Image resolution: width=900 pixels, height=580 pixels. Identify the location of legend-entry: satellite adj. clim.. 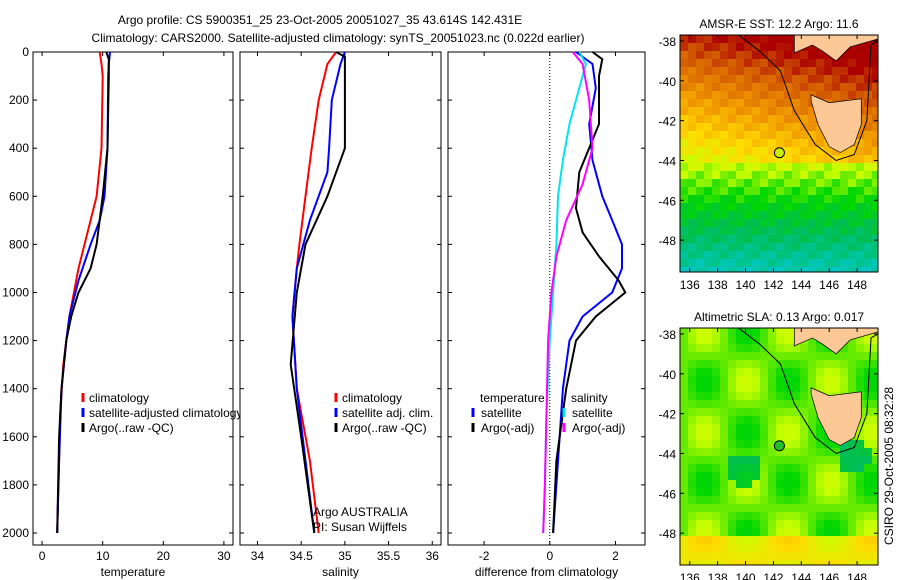
(387, 413).